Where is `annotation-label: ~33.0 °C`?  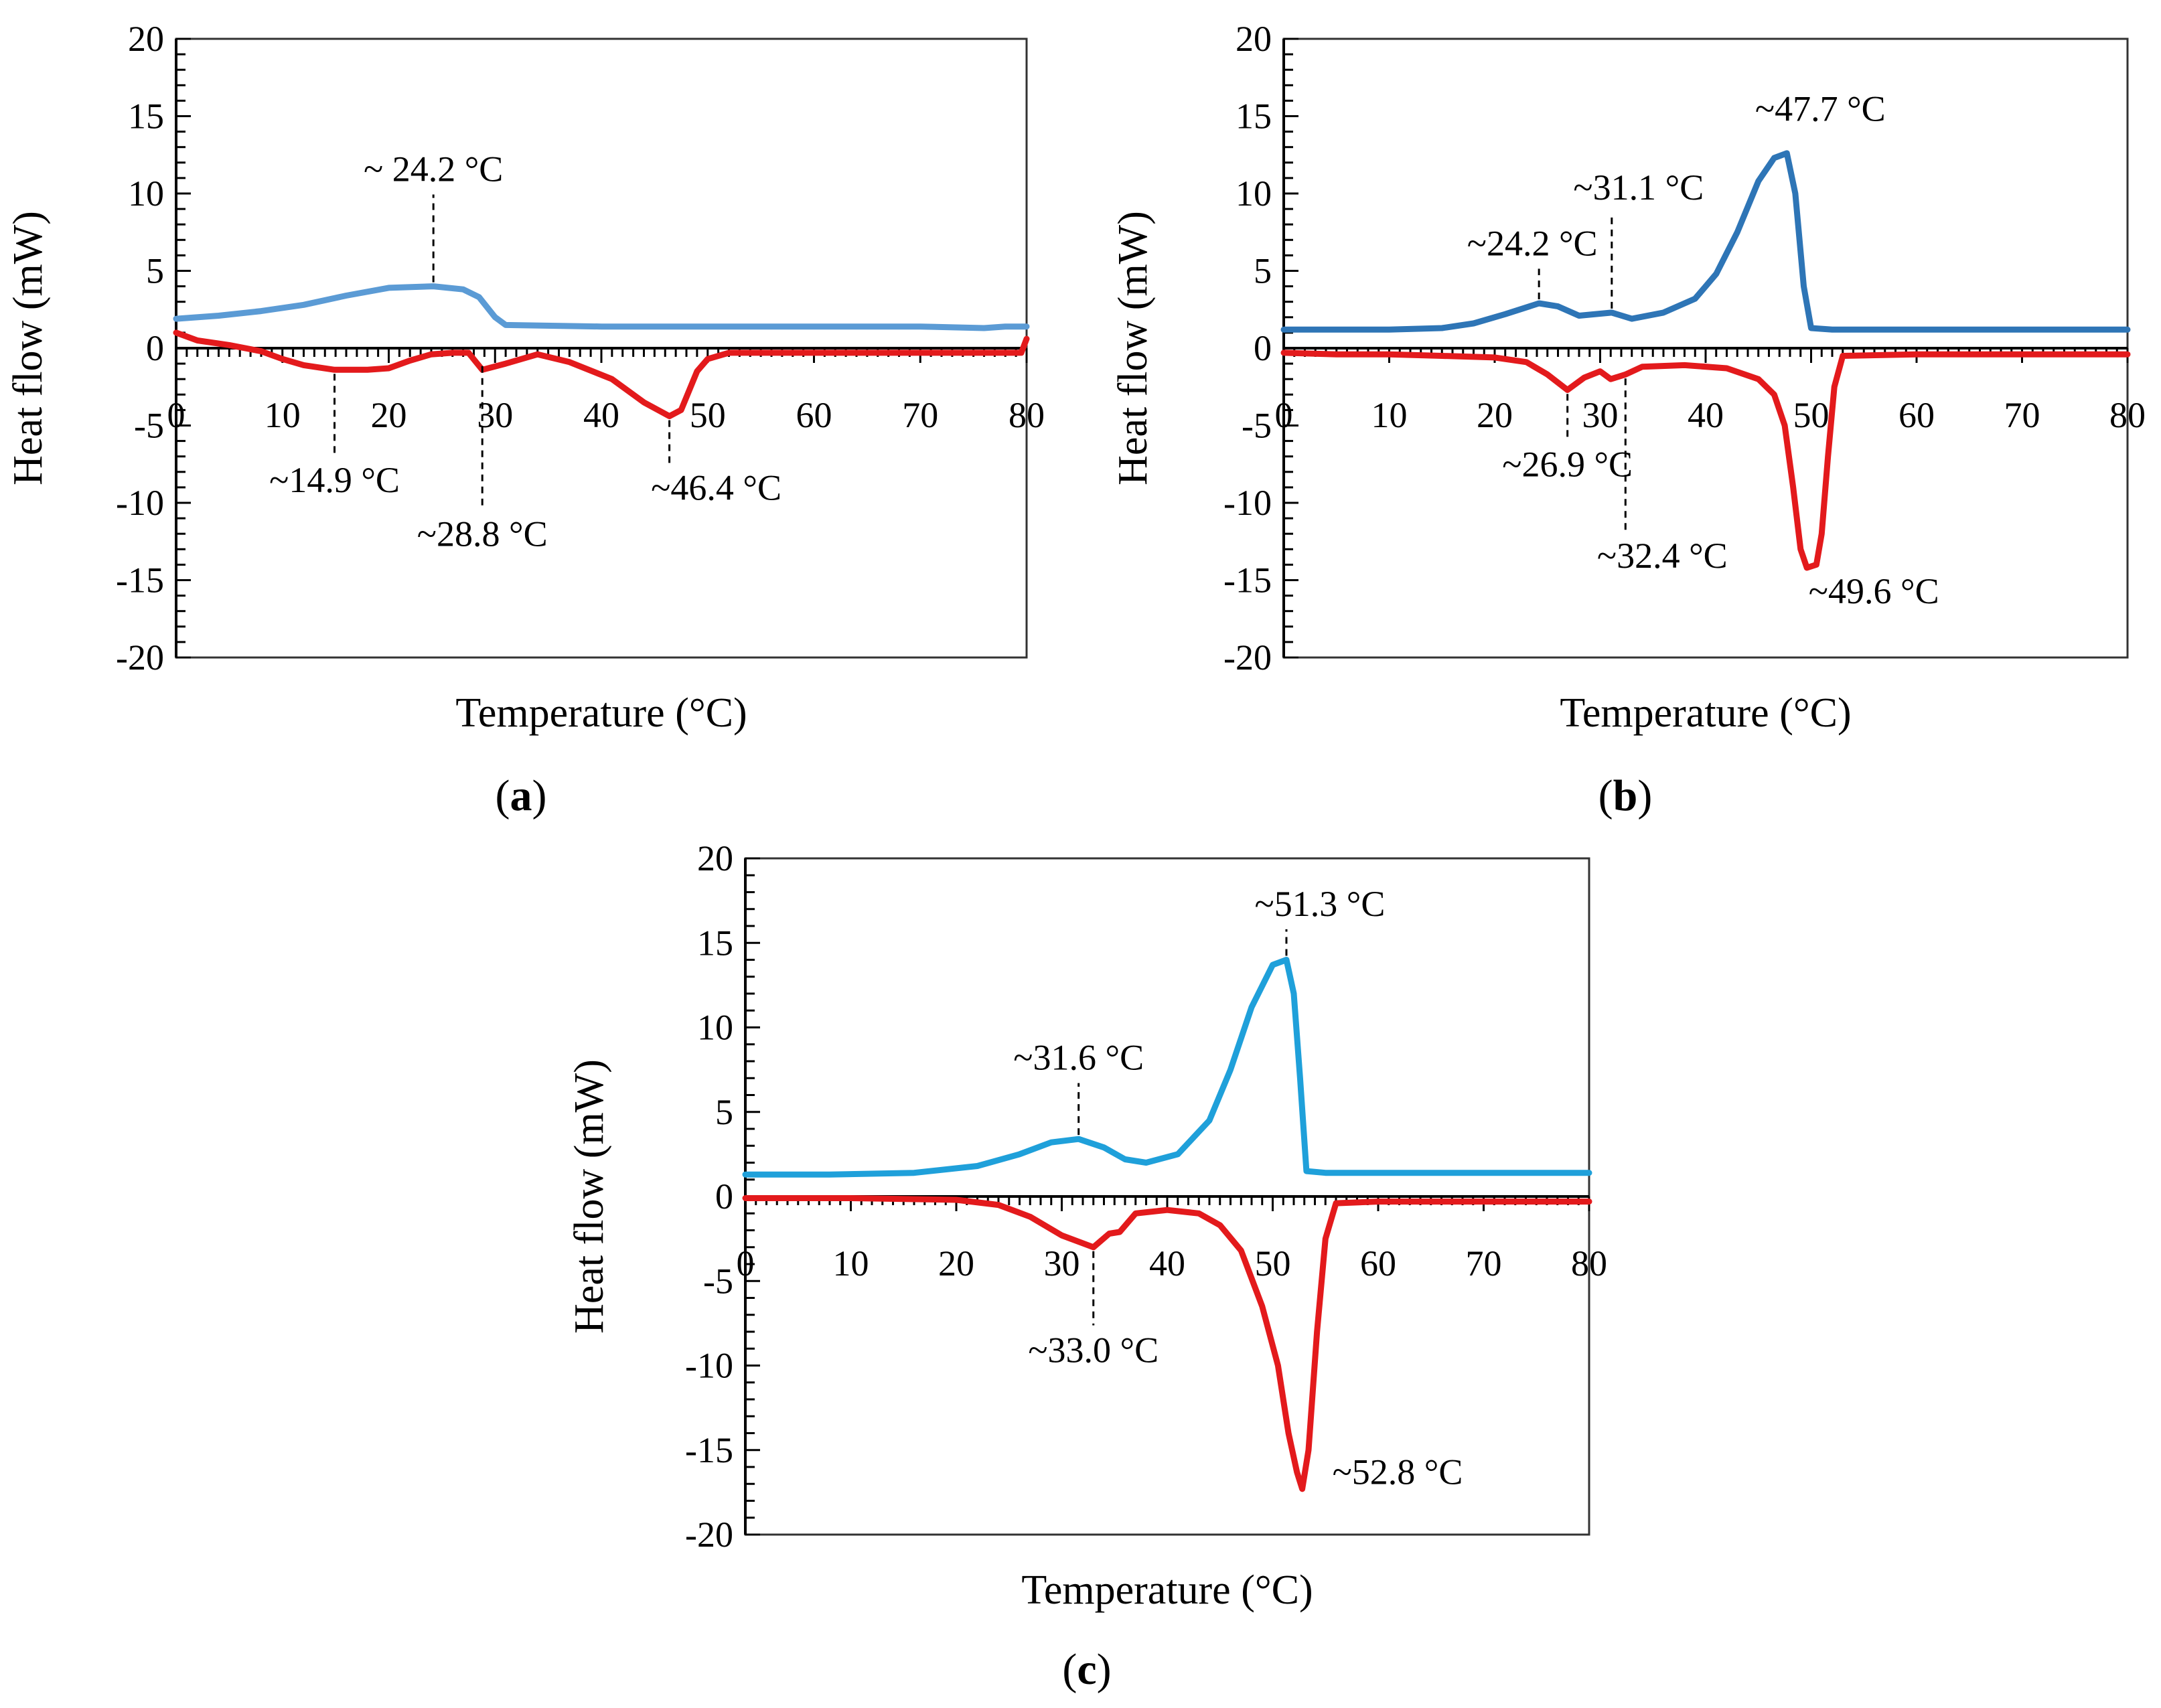 annotation-label: ~33.0 °C is located at coordinates (1093, 1350).